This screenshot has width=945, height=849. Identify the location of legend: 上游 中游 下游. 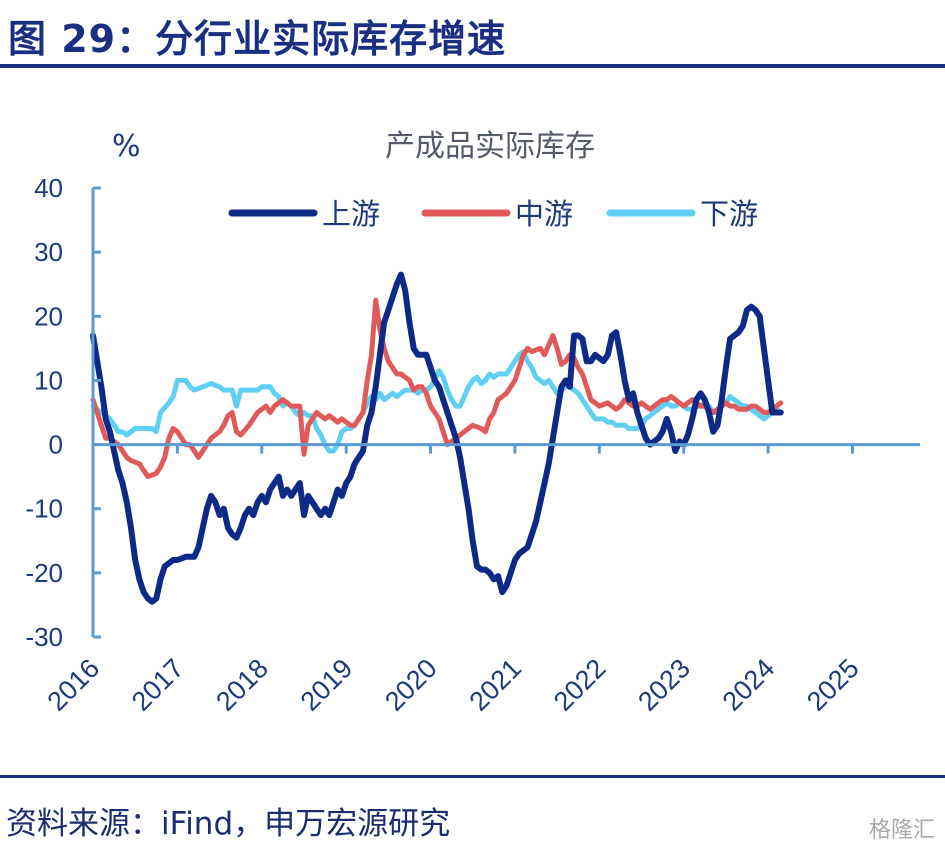
(493, 214).